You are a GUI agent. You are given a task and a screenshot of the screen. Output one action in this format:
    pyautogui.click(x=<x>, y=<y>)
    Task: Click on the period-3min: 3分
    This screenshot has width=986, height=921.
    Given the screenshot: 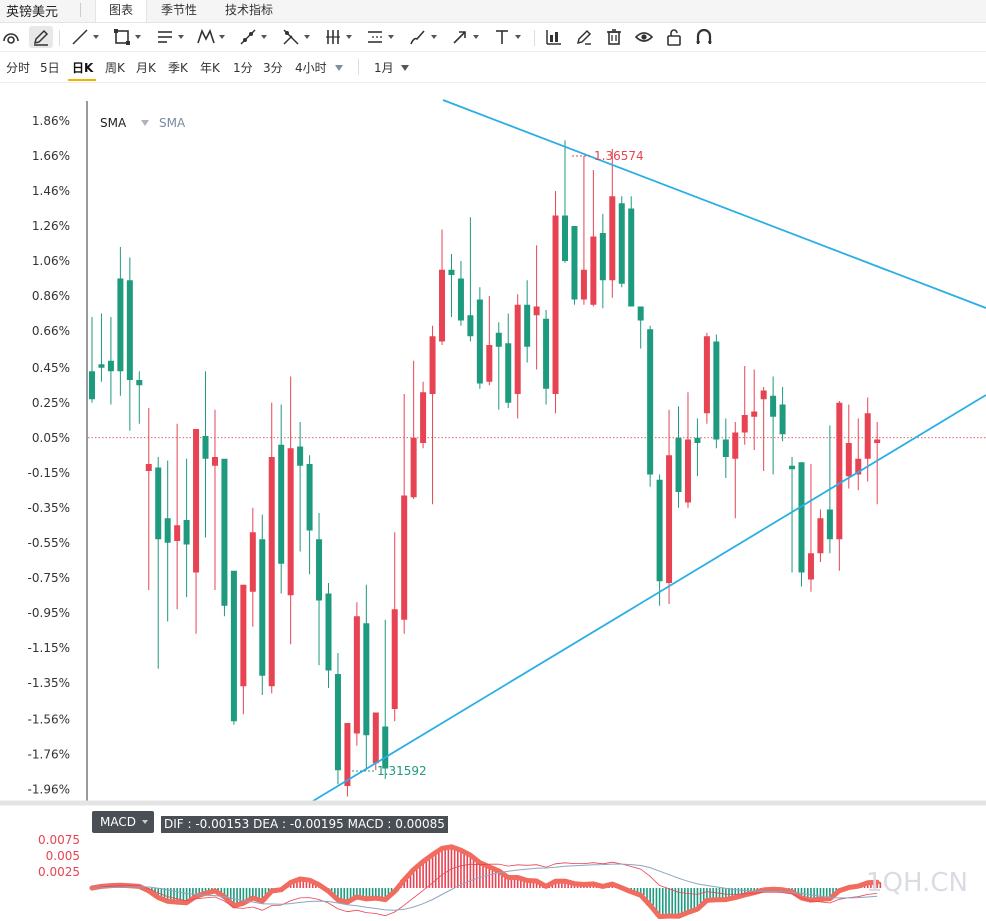 What is the action you would take?
    pyautogui.click(x=273, y=68)
    